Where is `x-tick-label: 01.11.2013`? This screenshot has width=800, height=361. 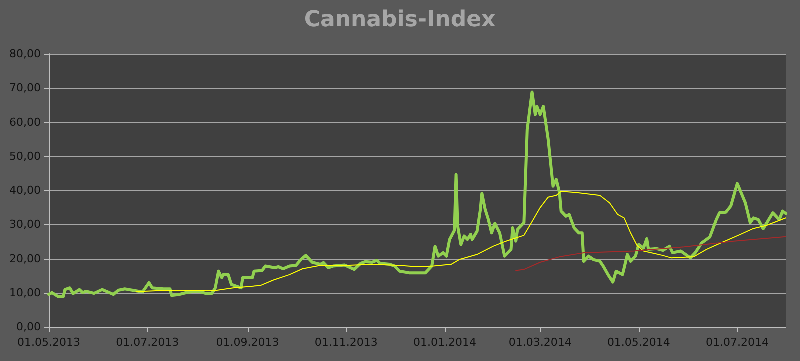 x-tick-label: 01.11.2013 is located at coordinates (346, 342).